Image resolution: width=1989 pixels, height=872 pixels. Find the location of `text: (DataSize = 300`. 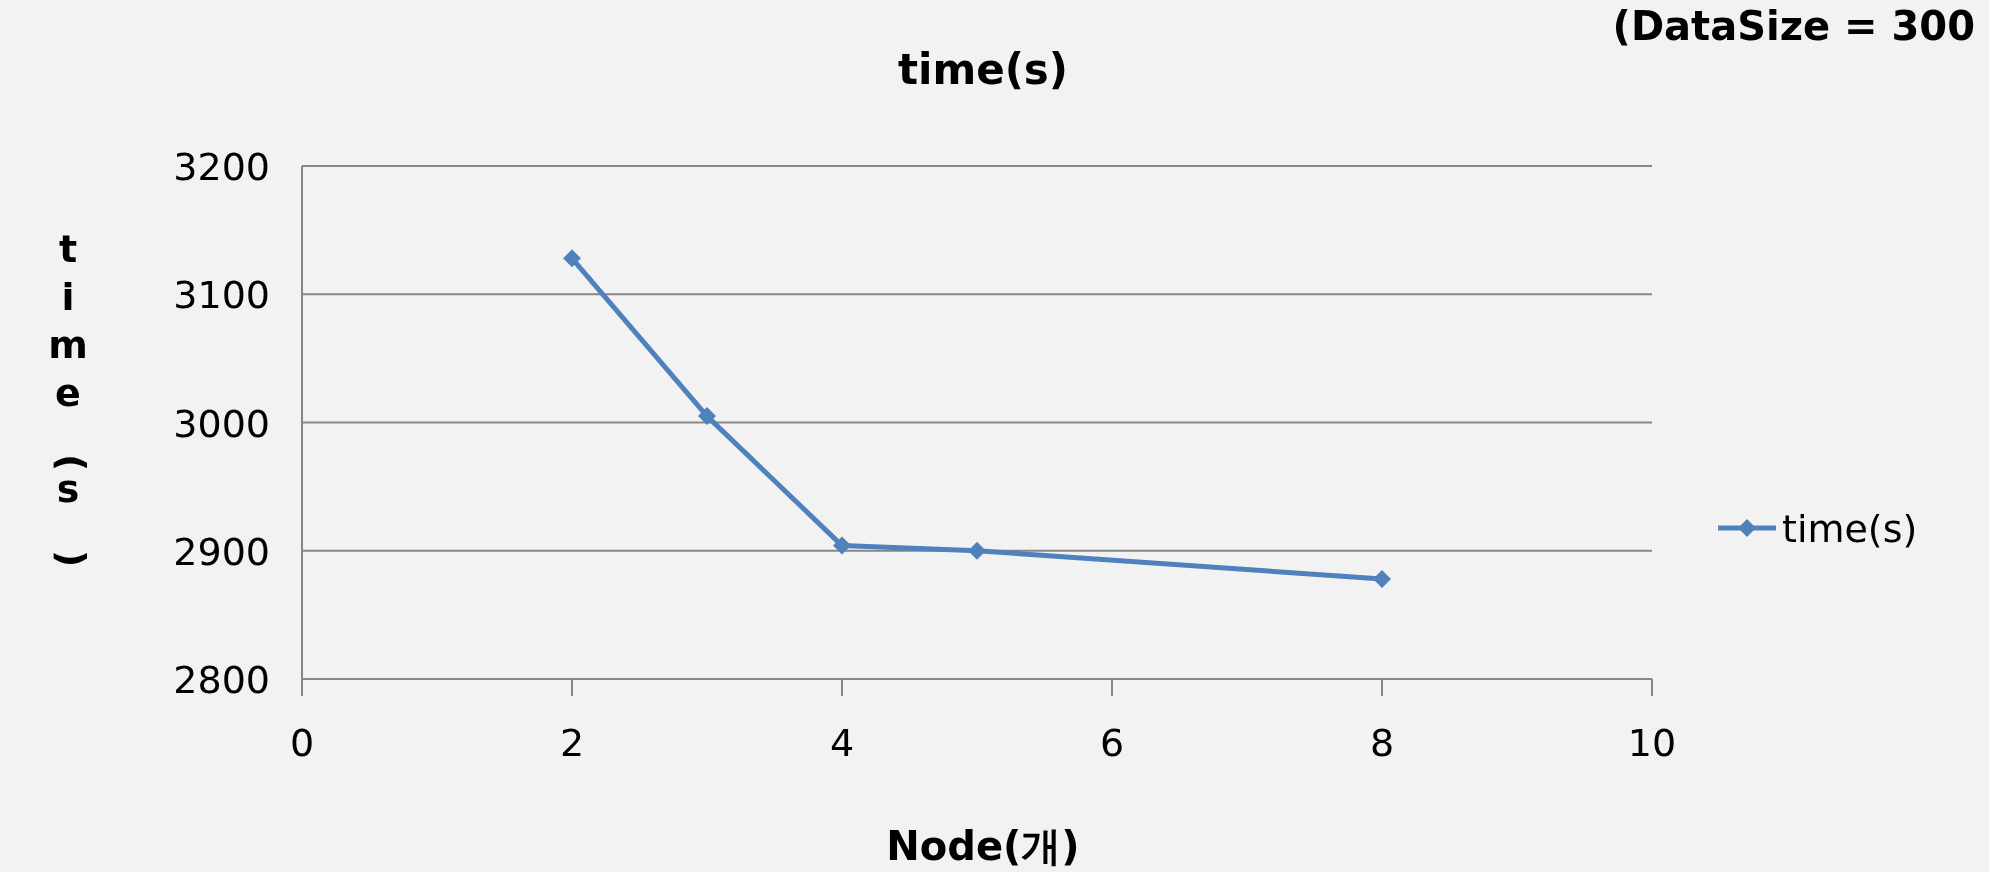

text: (DataSize = 300 is located at coordinates (1793, 26).